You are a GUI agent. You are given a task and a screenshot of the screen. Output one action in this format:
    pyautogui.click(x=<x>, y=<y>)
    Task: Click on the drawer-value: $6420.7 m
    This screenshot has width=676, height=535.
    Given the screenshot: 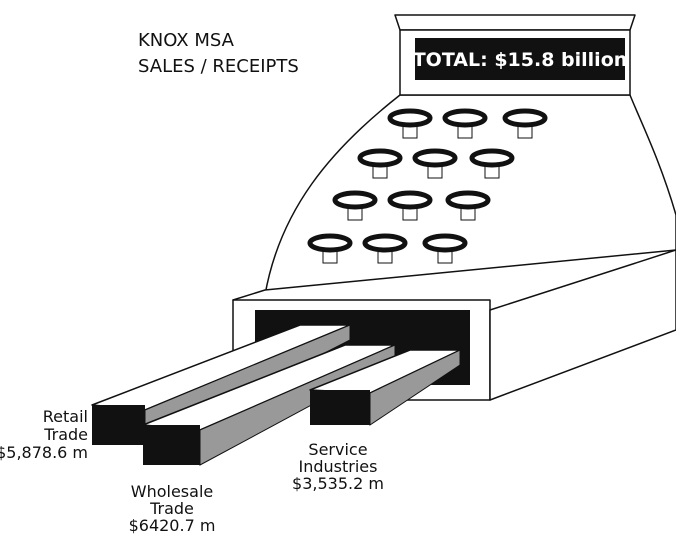 What is the action you would take?
    pyautogui.click(x=172, y=525)
    